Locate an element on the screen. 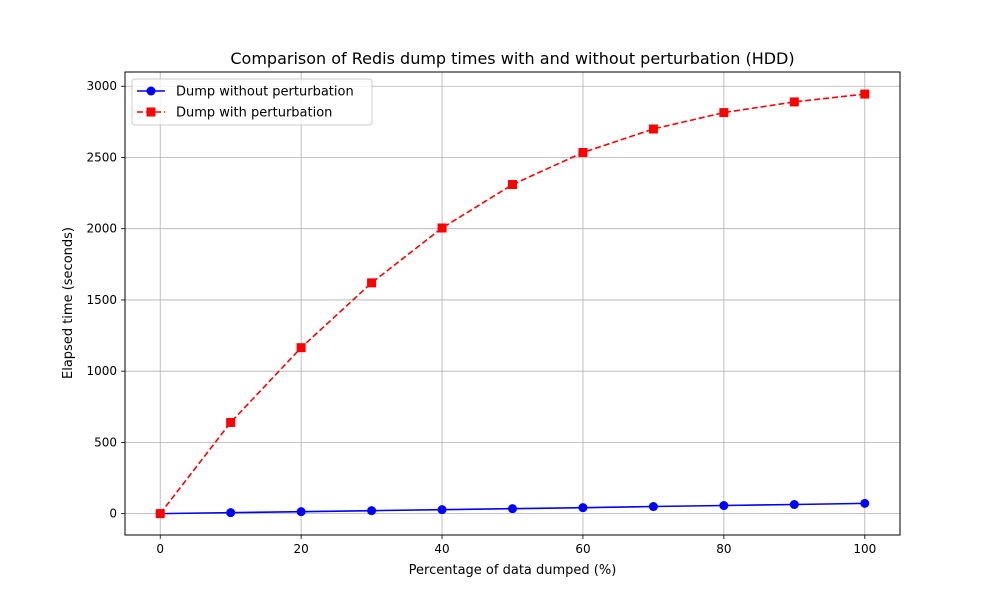 The image size is (1000, 600). legend-label: Dump with perturbation is located at coordinates (254, 113).